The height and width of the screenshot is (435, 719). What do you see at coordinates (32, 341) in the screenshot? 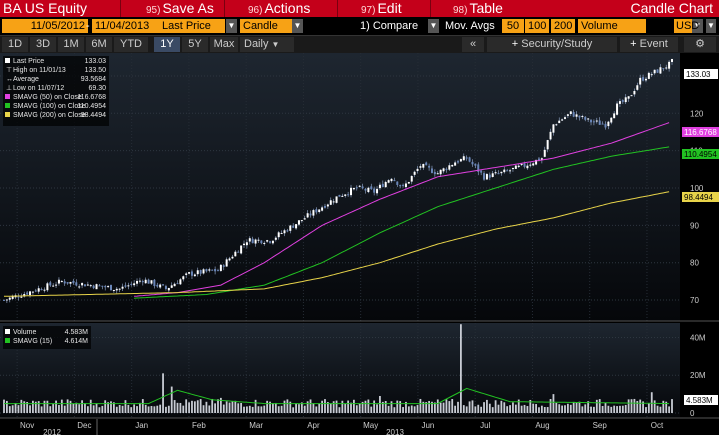
I see `legend-label: SMAVG (15)` at bounding box center [32, 341].